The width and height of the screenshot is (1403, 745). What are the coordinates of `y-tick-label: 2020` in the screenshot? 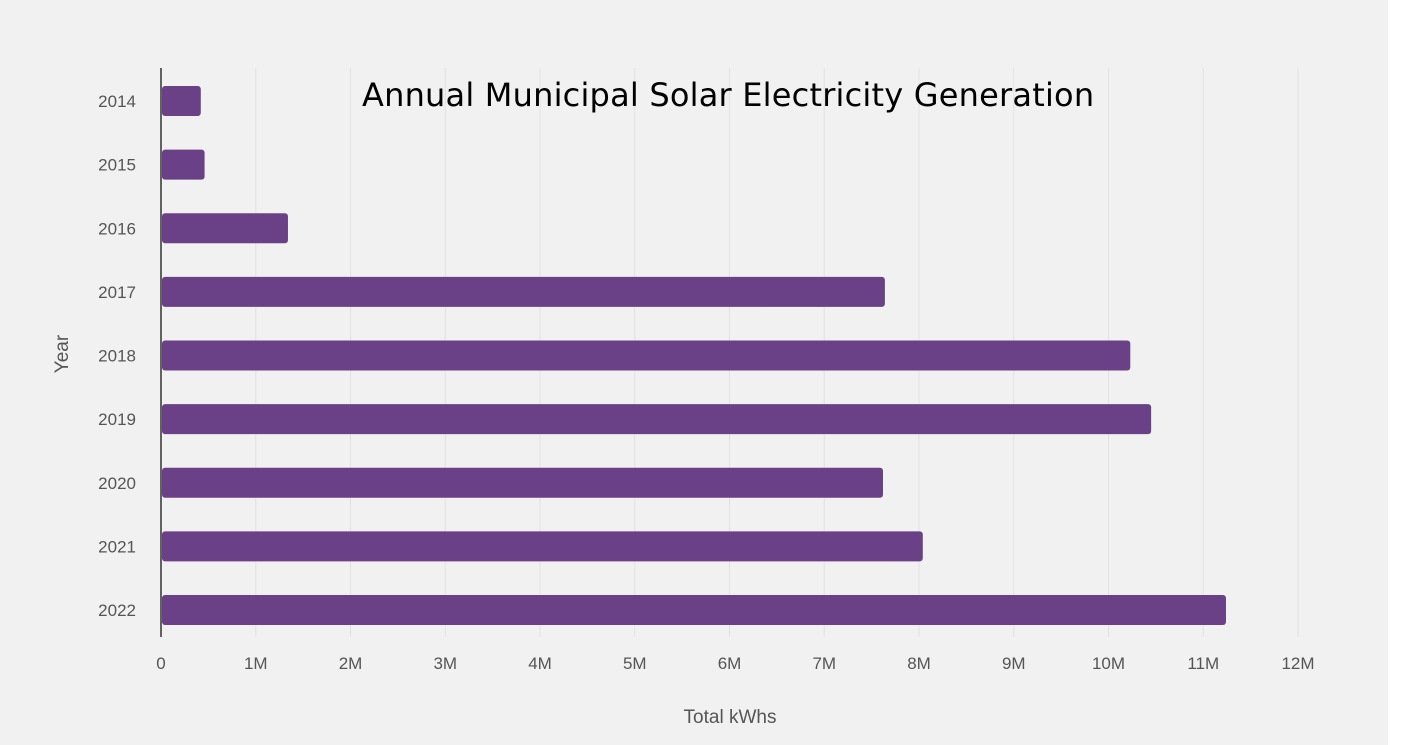 It's located at (117, 483).